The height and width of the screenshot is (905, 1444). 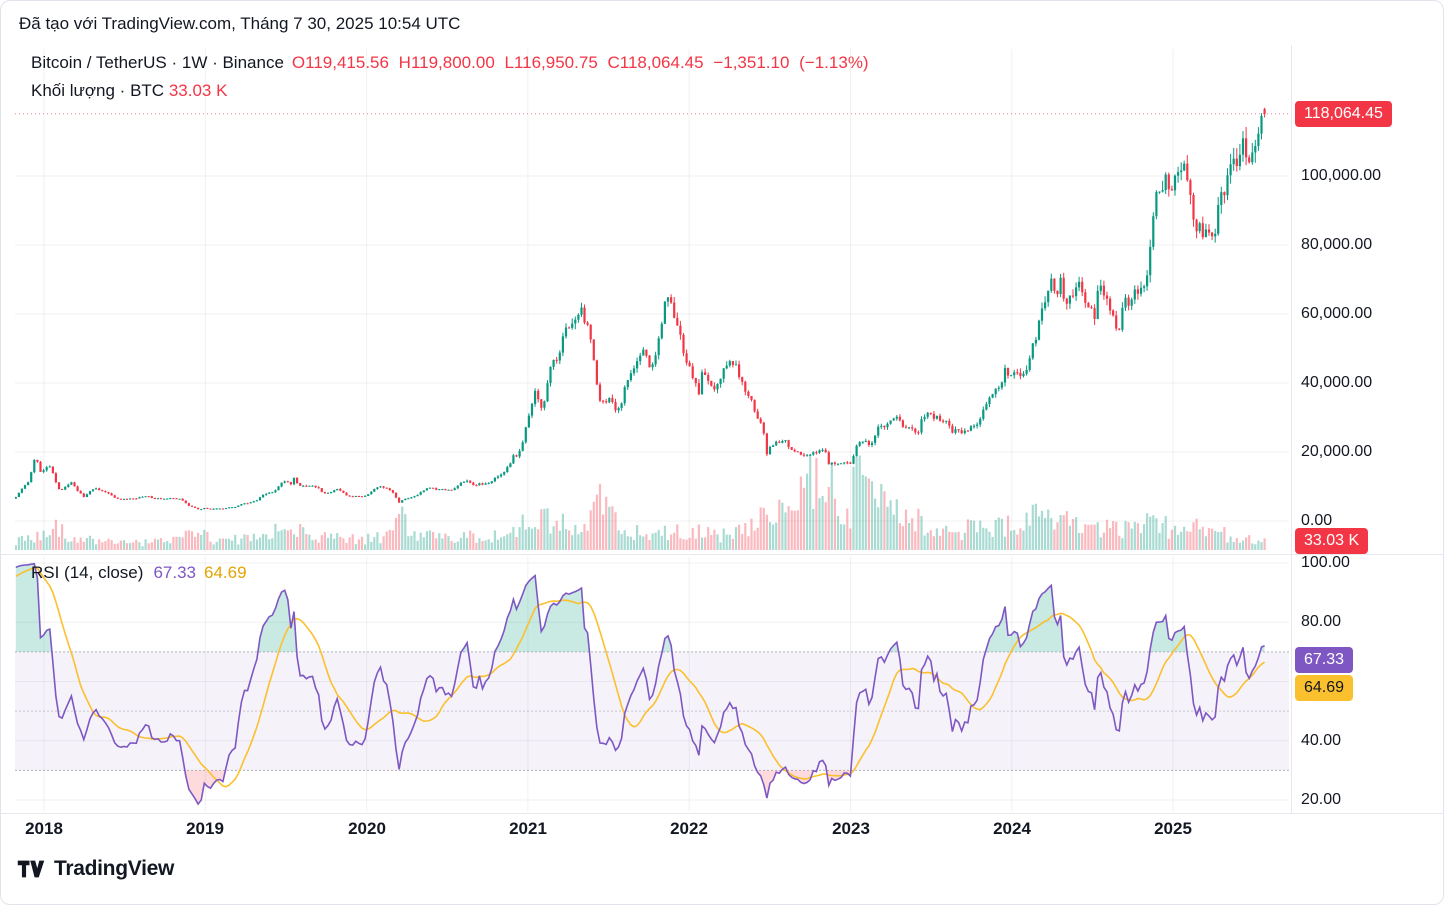 I want to click on rsi-indicator-label: RSI (14, close), so click(x=87, y=572).